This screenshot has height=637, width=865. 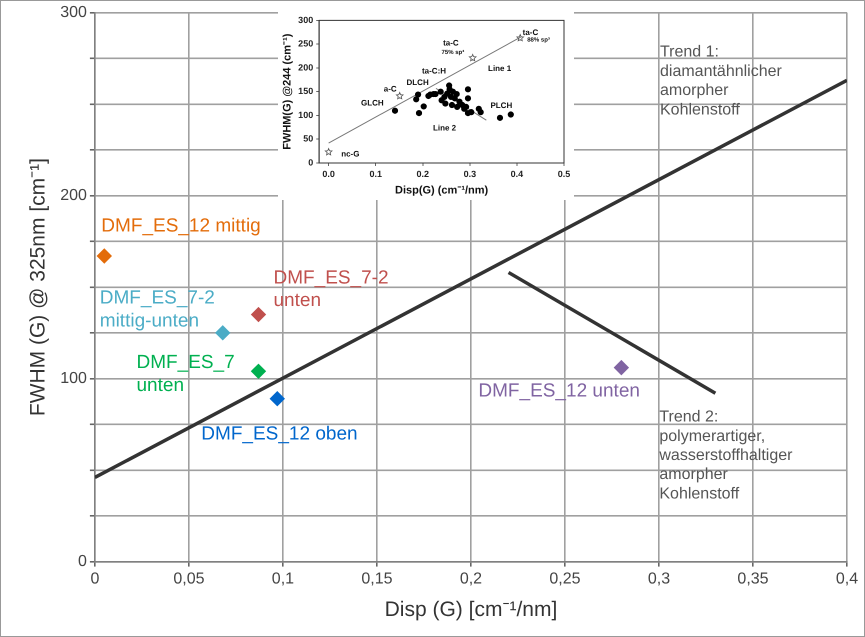 What do you see at coordinates (417, 82) in the screenshot?
I see `annotation: DLCH` at bounding box center [417, 82].